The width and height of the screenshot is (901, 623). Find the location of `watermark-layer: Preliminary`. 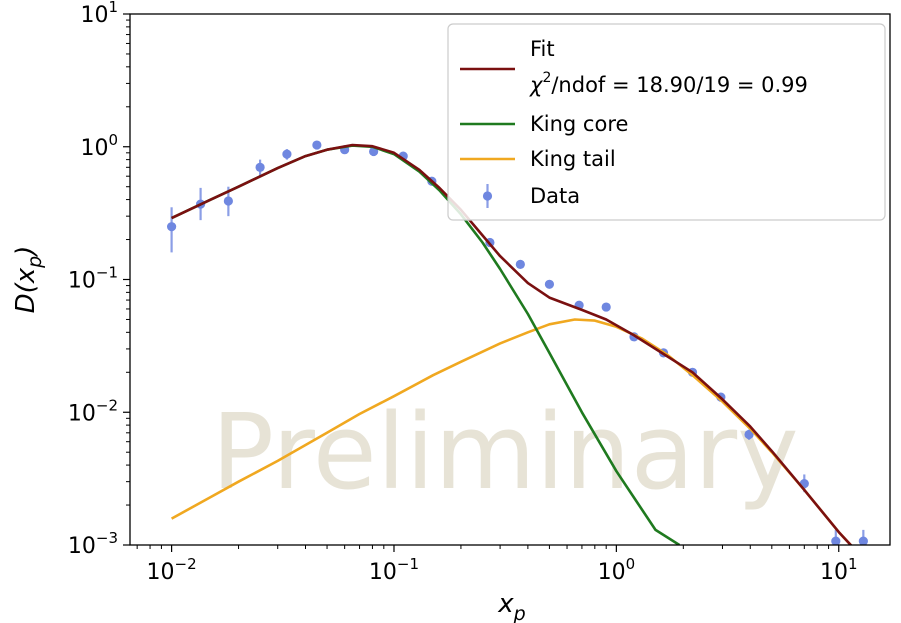

watermark-layer: Preliminary is located at coordinates (504, 452).